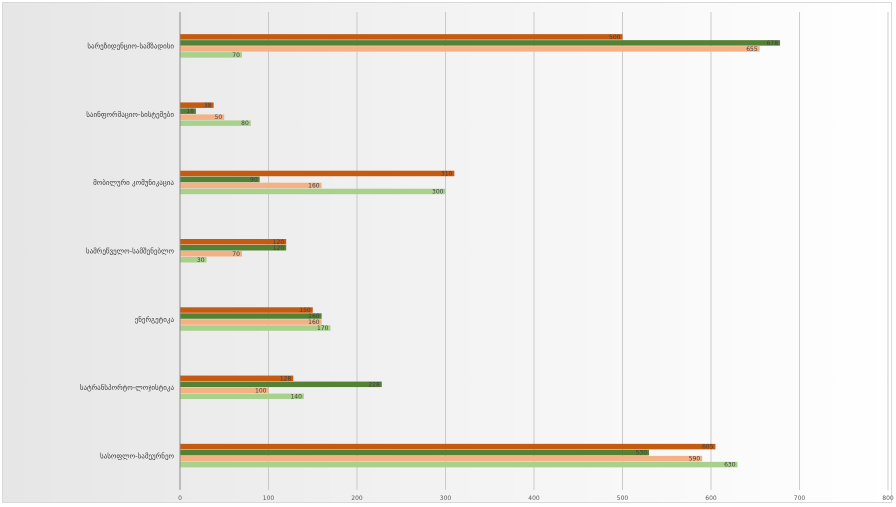  Describe the element at coordinates (708, 447) in the screenshot. I see `data-label: 605` at that location.